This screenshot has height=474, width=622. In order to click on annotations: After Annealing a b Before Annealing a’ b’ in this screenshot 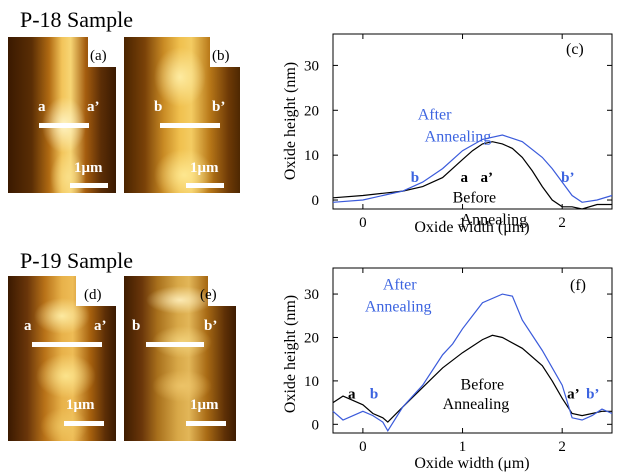, I will do `click(473, 345)`.